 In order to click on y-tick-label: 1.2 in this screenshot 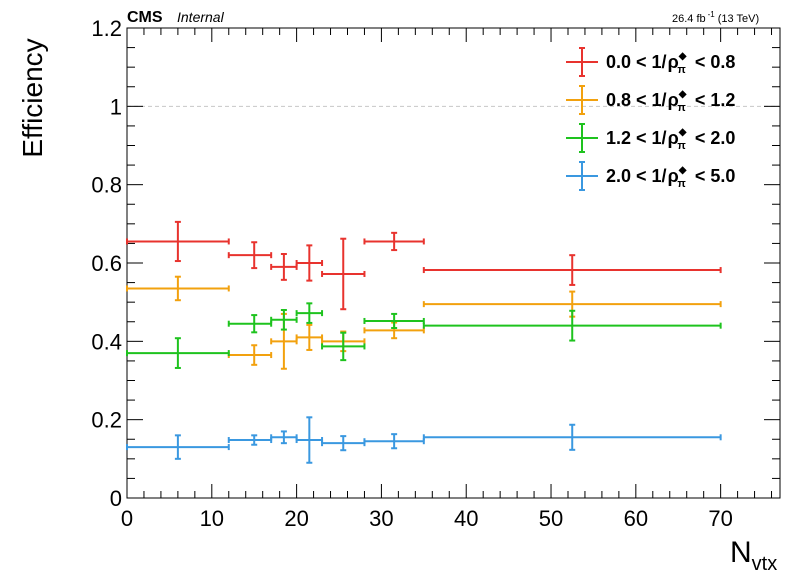, I will do `click(106, 28)`.